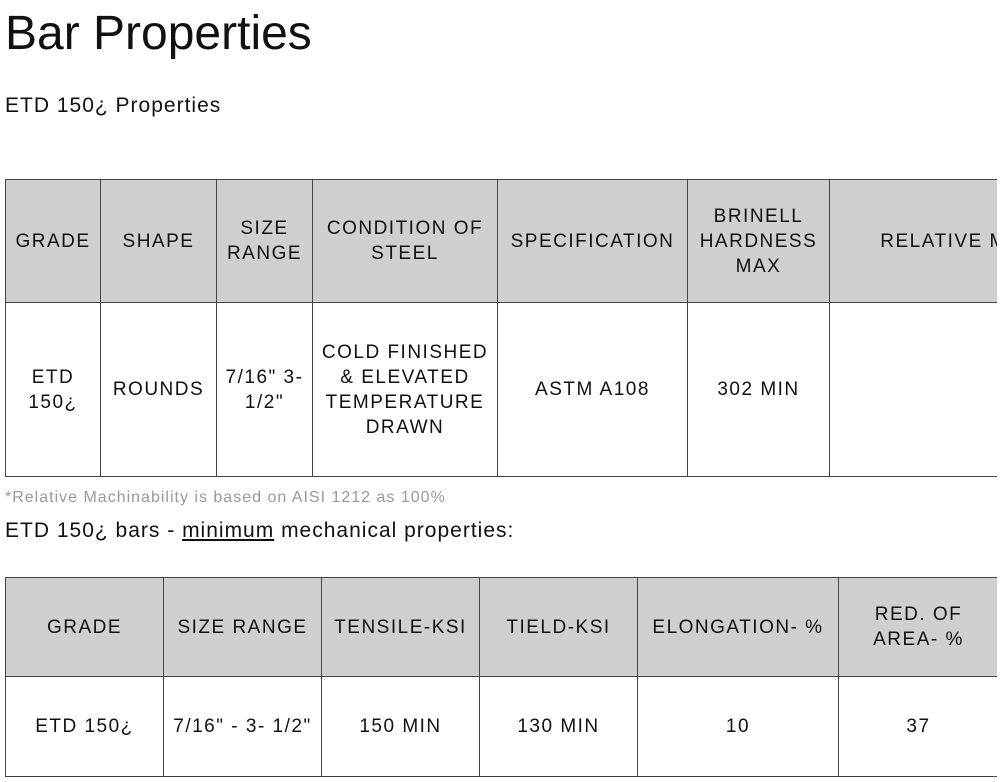  Describe the element at coordinates (158, 389) in the screenshot. I see `data-cell: ROUNDS` at that location.